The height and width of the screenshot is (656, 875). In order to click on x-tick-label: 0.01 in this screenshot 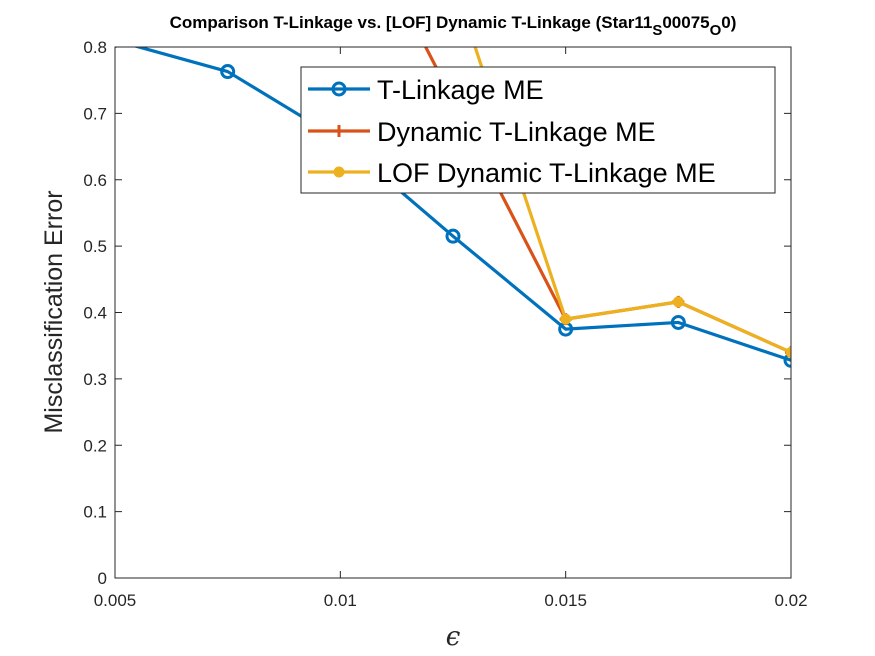, I will do `click(340, 600)`.